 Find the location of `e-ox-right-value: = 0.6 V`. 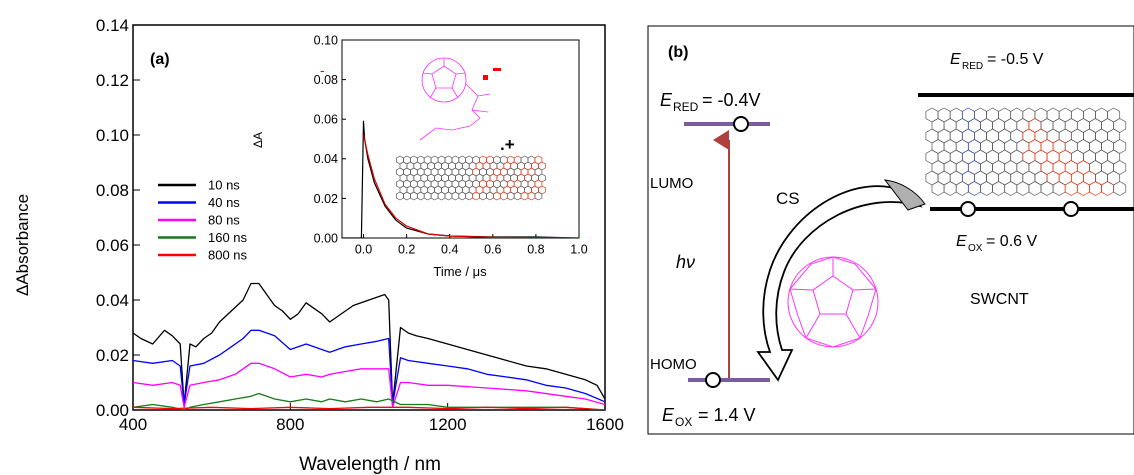

e-ox-right-value: = 0.6 V is located at coordinates (1011, 241).